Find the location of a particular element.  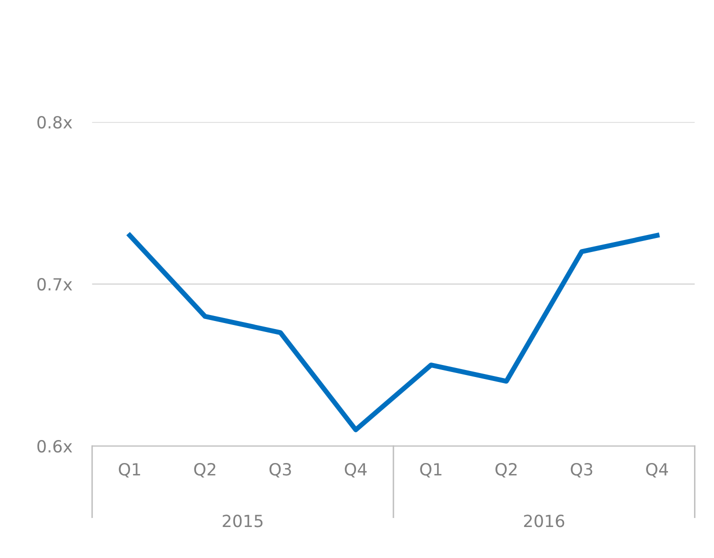

text: 2015 is located at coordinates (242, 521).